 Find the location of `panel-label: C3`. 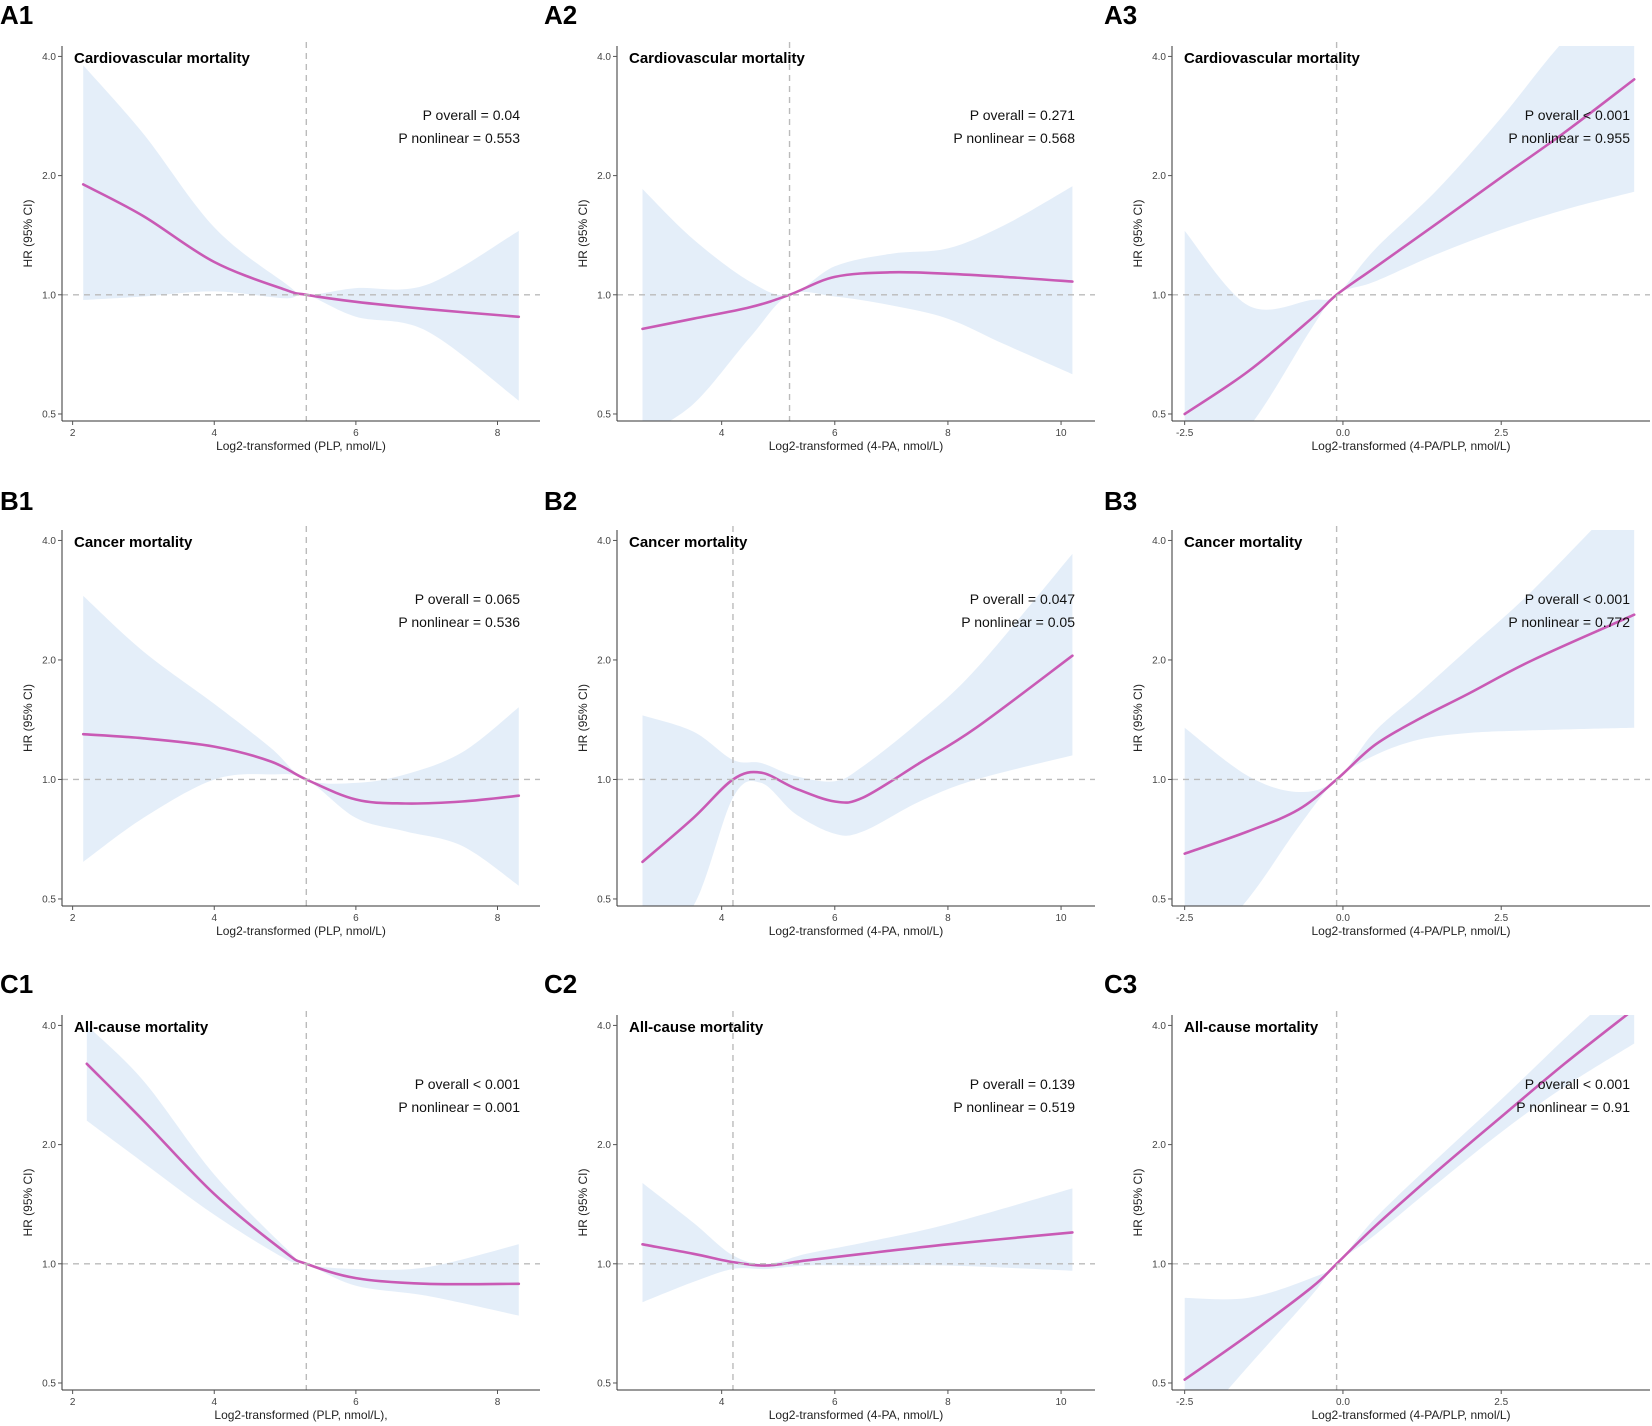

panel-label: C3 is located at coordinates (1120, 984).